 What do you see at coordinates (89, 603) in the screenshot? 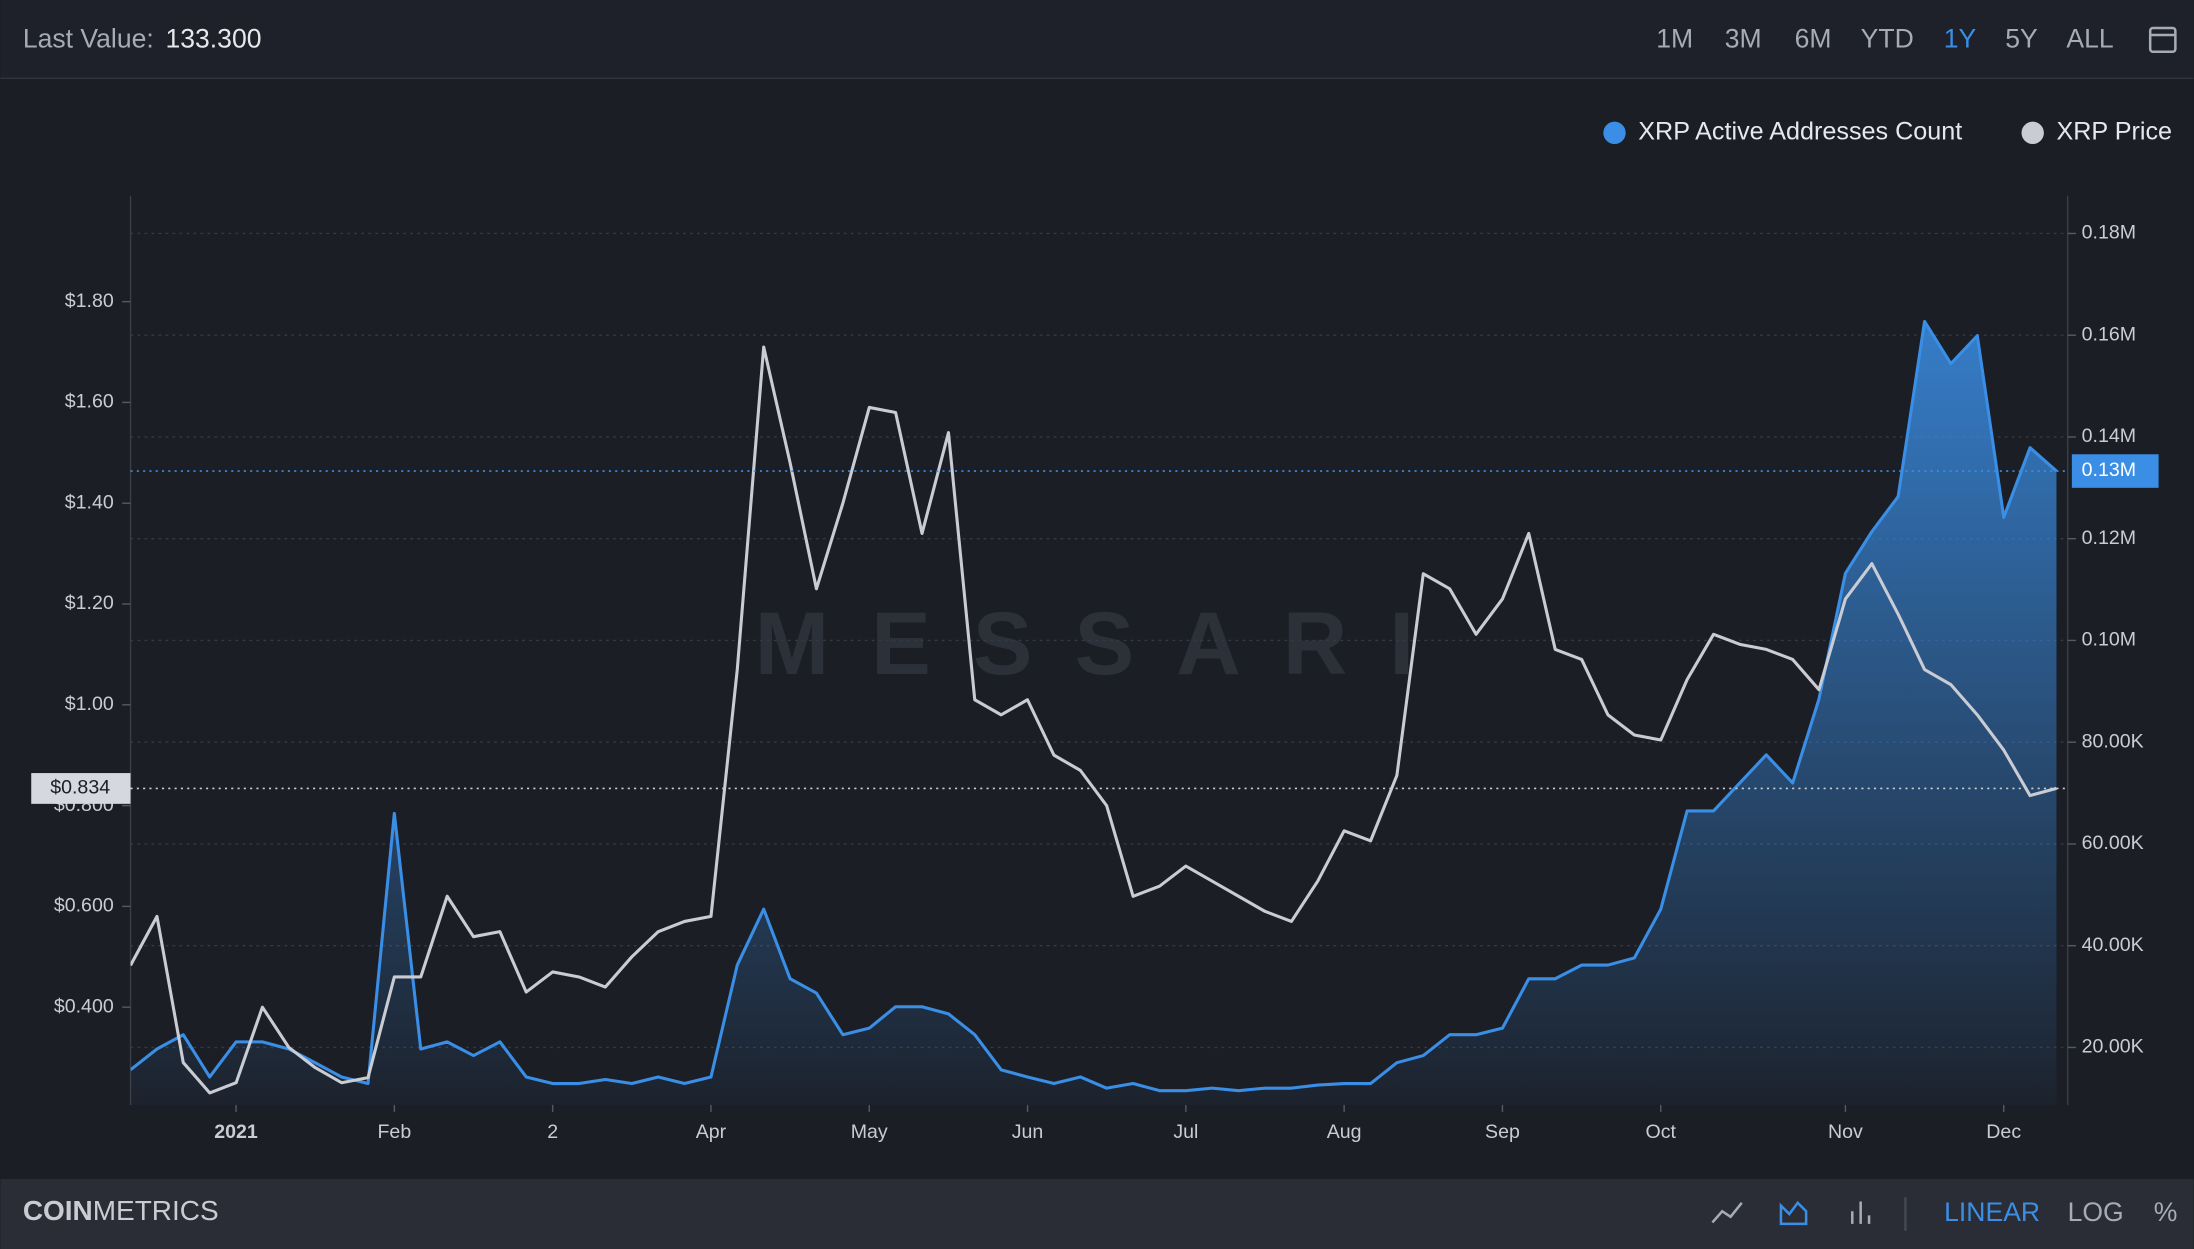
I see `y-tick-label: $1.20` at bounding box center [89, 603].